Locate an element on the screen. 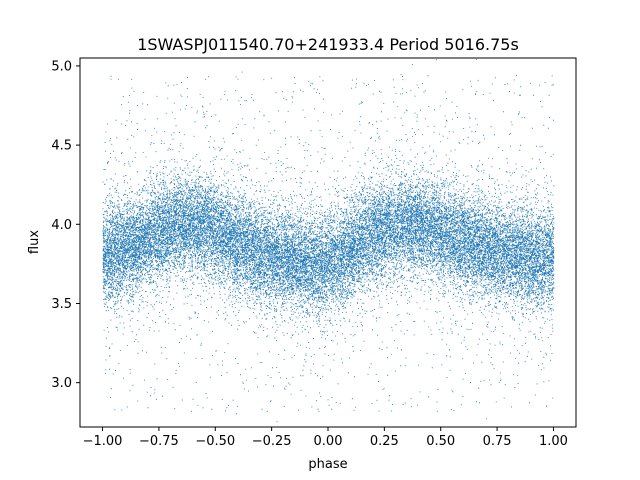 The height and width of the screenshot is (480, 640). y-axis: 3.0 3.5 4.0 4.5 5.0 is located at coordinates (65, 225).